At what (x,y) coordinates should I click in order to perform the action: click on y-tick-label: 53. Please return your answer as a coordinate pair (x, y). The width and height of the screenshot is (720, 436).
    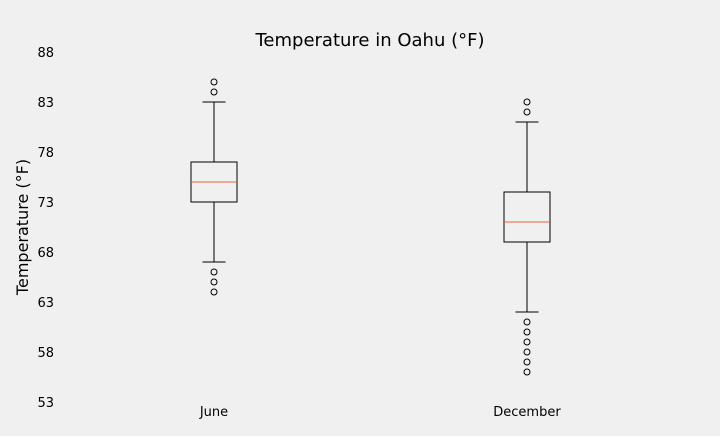
    Looking at the image, I should click on (45, 403).